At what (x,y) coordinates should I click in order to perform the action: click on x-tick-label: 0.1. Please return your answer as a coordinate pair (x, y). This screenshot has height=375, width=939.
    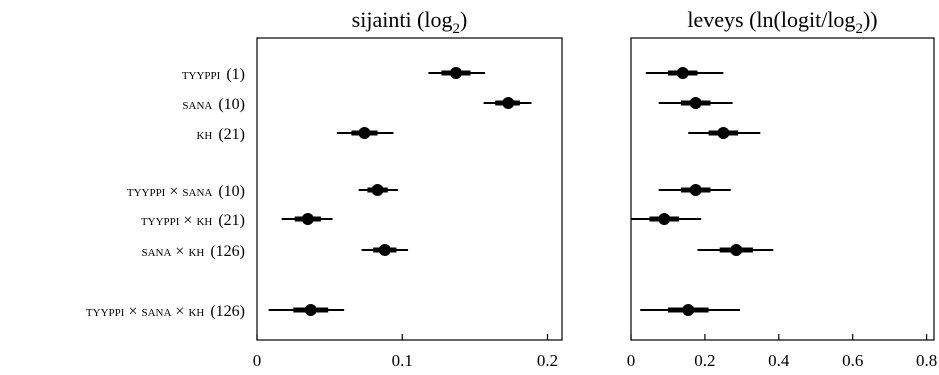
    Looking at the image, I should click on (402, 360).